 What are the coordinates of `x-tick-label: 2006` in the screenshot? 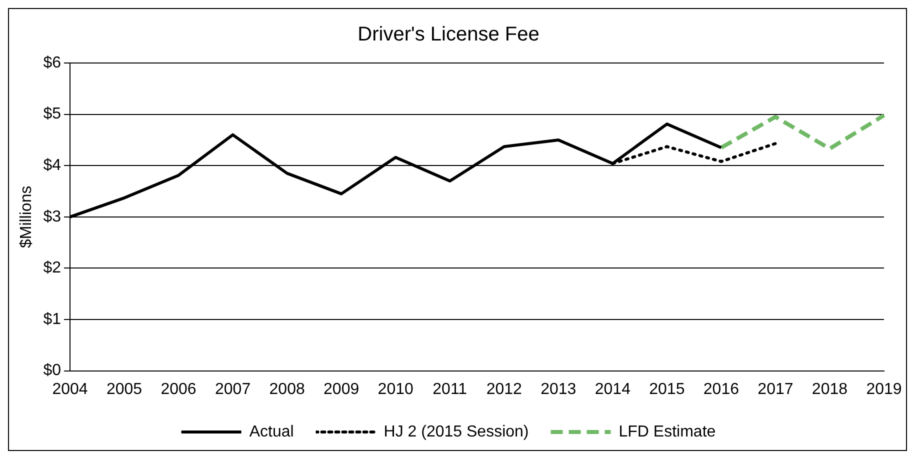 It's located at (178, 389).